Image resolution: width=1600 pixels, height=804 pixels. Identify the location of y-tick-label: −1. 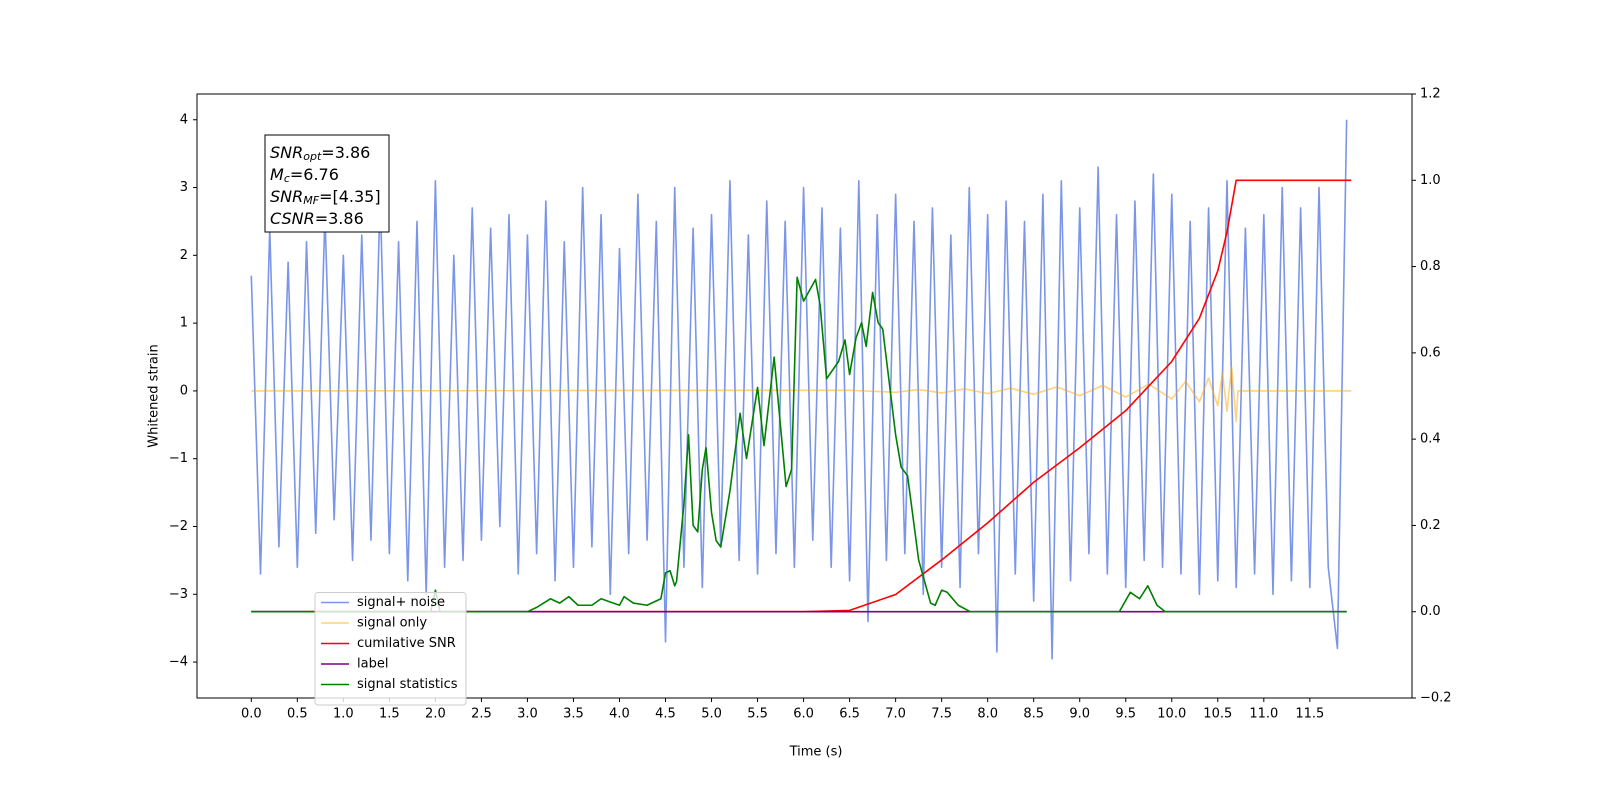
(178, 458).